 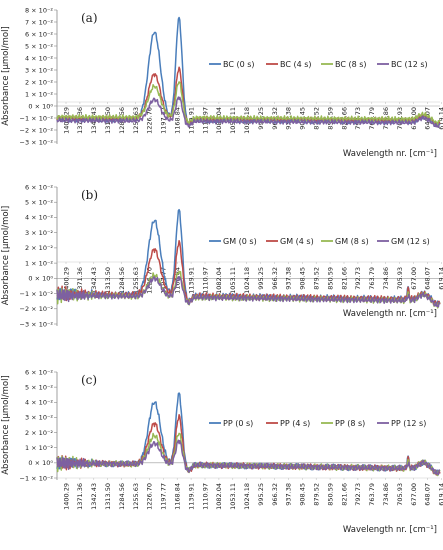 What do you see at coordinates (344, 64) in the screenshot?
I see `legend-item: BC (8 s)` at bounding box center [344, 64].